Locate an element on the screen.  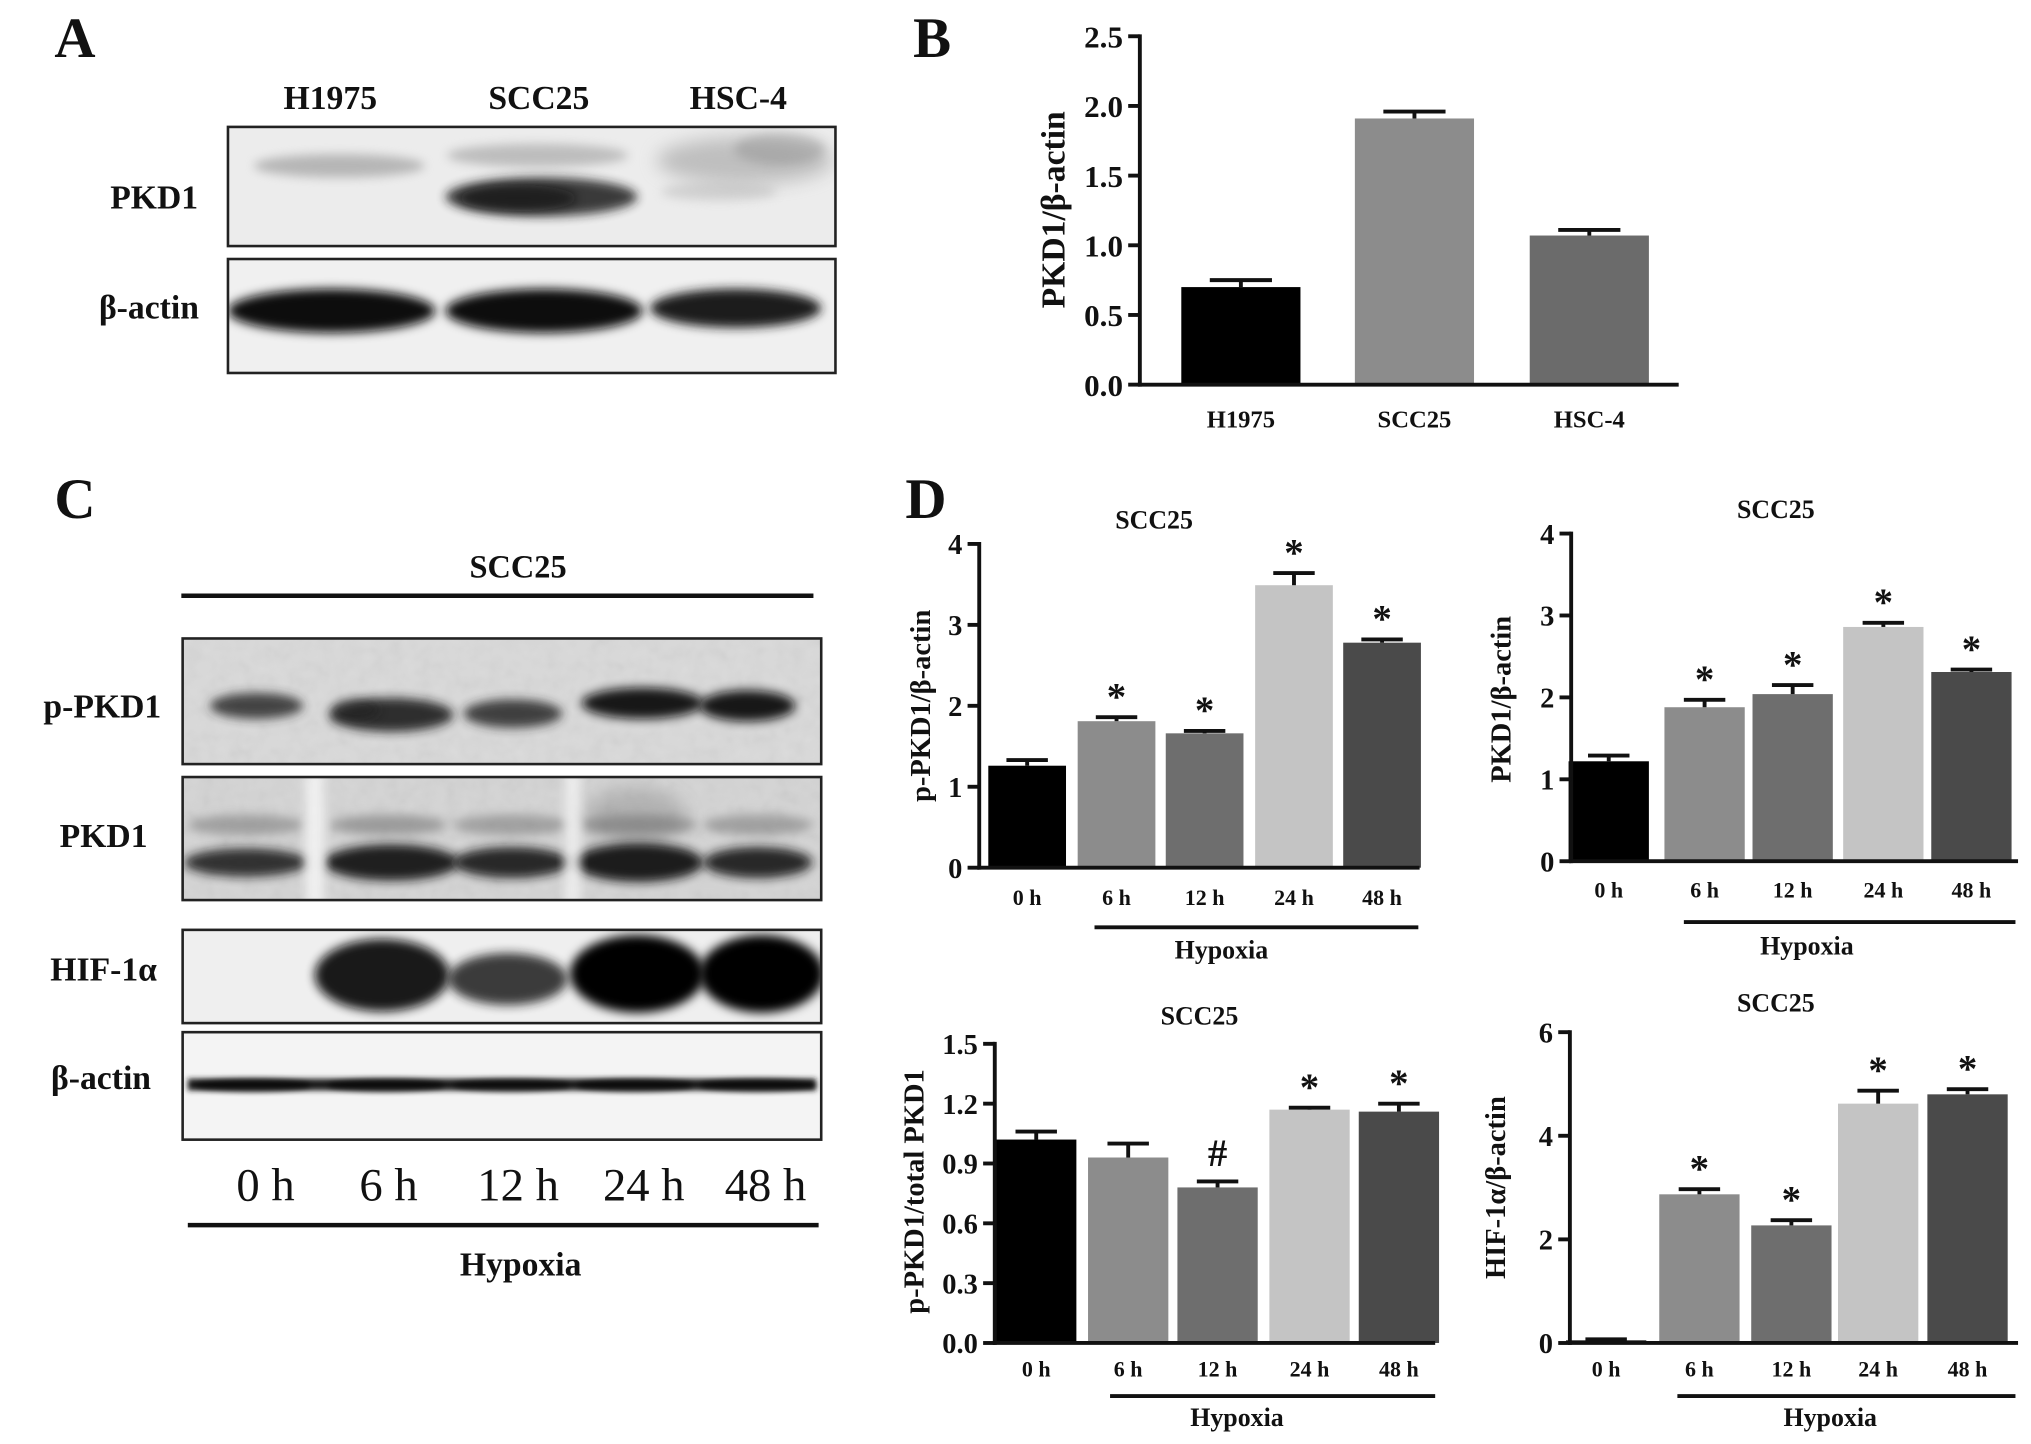
y-tick-label: 1 is located at coordinates (955, 788).